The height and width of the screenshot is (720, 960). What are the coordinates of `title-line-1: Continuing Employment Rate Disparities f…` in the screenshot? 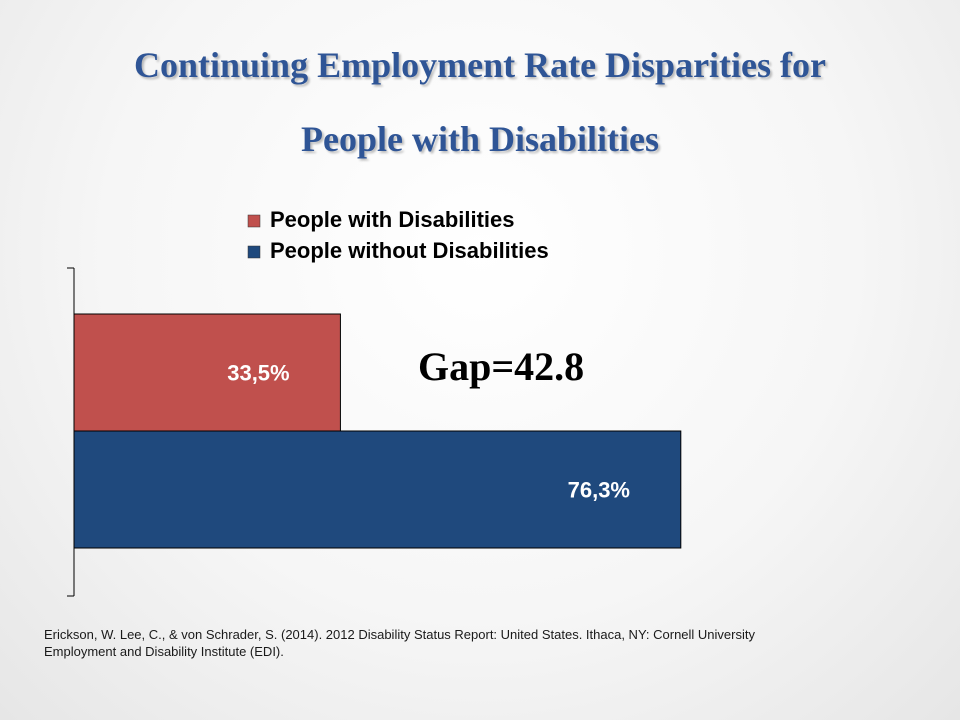 It's located at (480, 65).